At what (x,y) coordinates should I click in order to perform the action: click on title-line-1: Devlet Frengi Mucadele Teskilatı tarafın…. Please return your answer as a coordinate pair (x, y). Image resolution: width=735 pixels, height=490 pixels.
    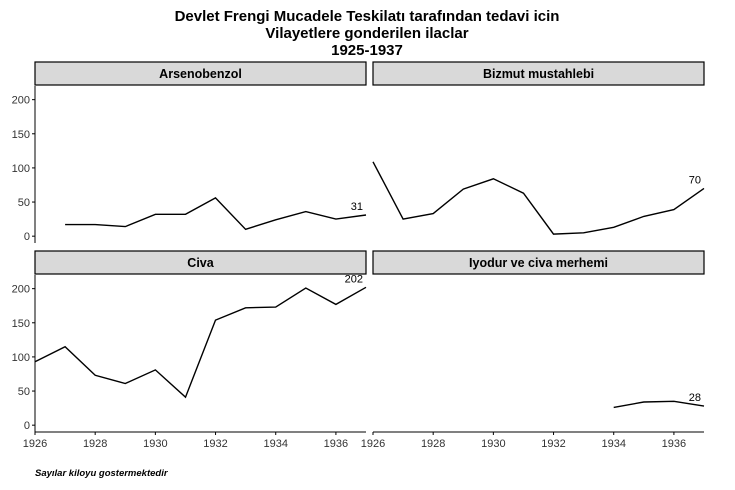
    Looking at the image, I should click on (367, 16).